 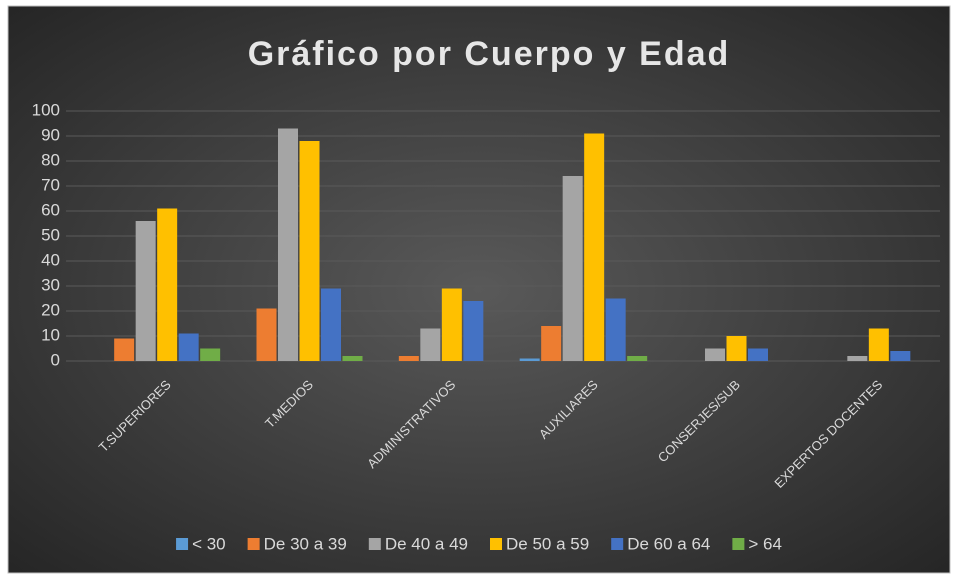 What do you see at coordinates (50, 159) in the screenshot?
I see `y-tick-label: 80` at bounding box center [50, 159].